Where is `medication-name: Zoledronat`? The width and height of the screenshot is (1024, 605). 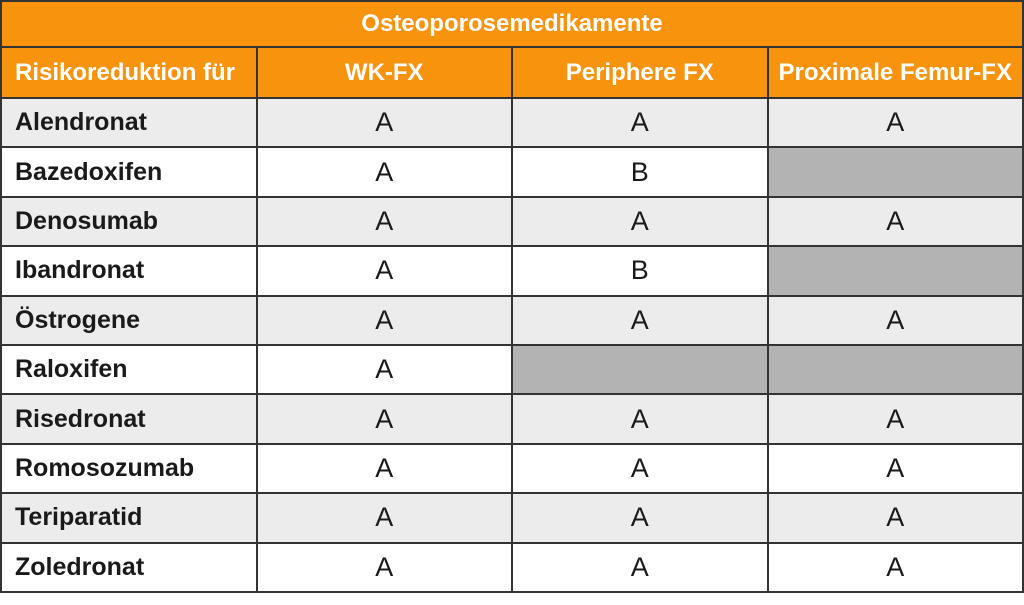 medication-name: Zoledronat is located at coordinates (129, 567).